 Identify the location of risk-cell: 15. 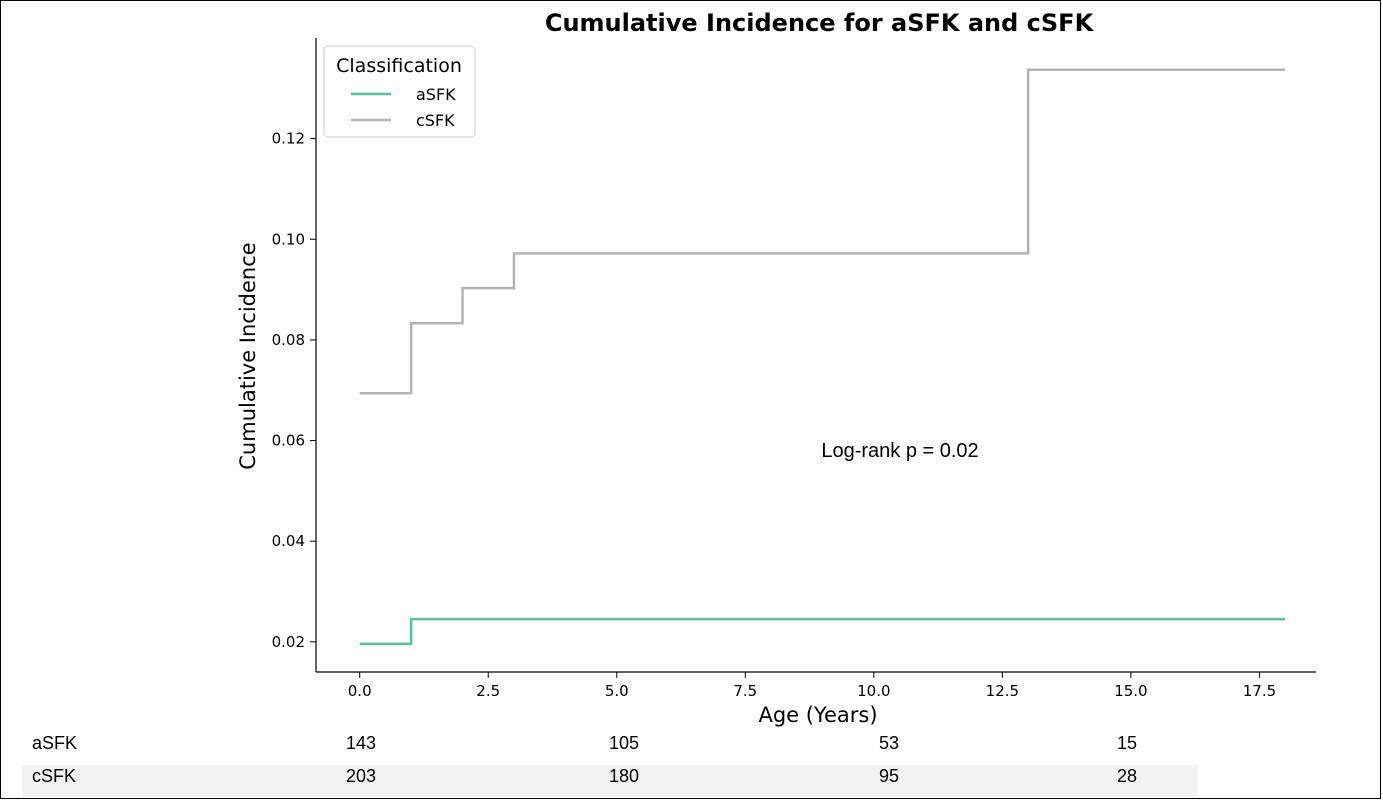
(1127, 743).